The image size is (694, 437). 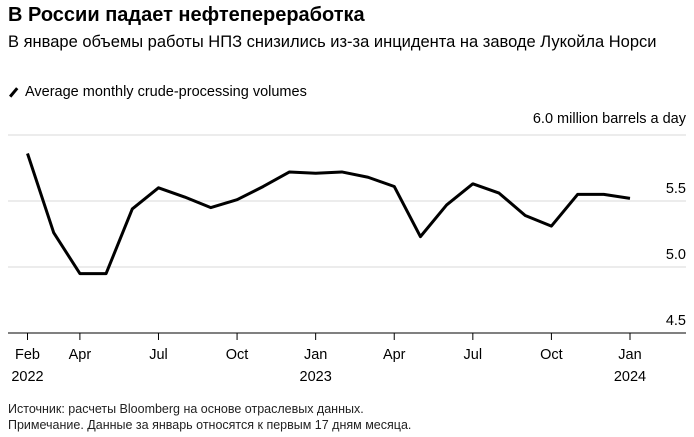 I want to click on x-tick-year-label: 2022, so click(x=27, y=377).